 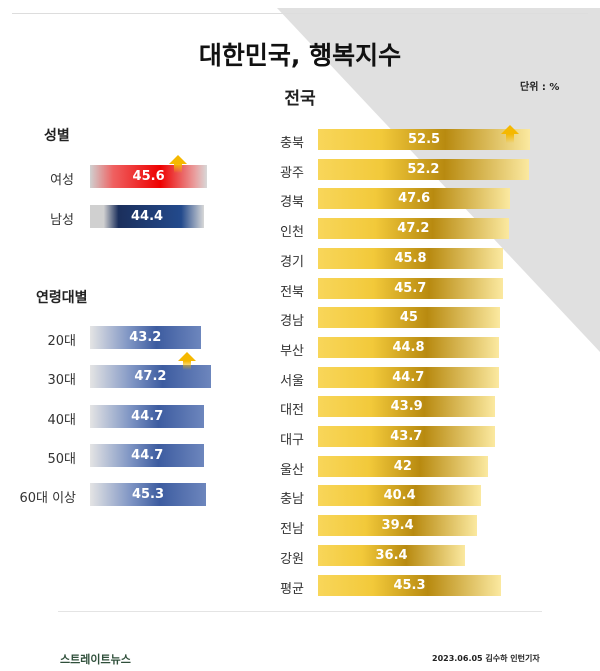 I want to click on category-label: 전남, so click(x=292, y=530).